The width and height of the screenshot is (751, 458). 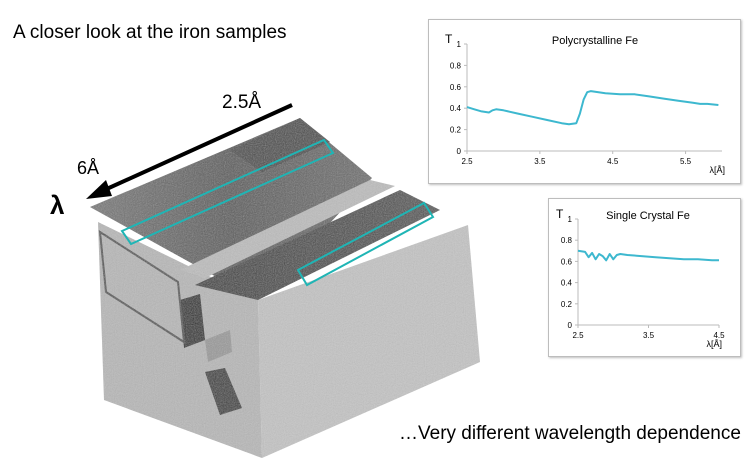 What do you see at coordinates (196, 148) in the screenshot?
I see `wavelength-arrow` at bounding box center [196, 148].